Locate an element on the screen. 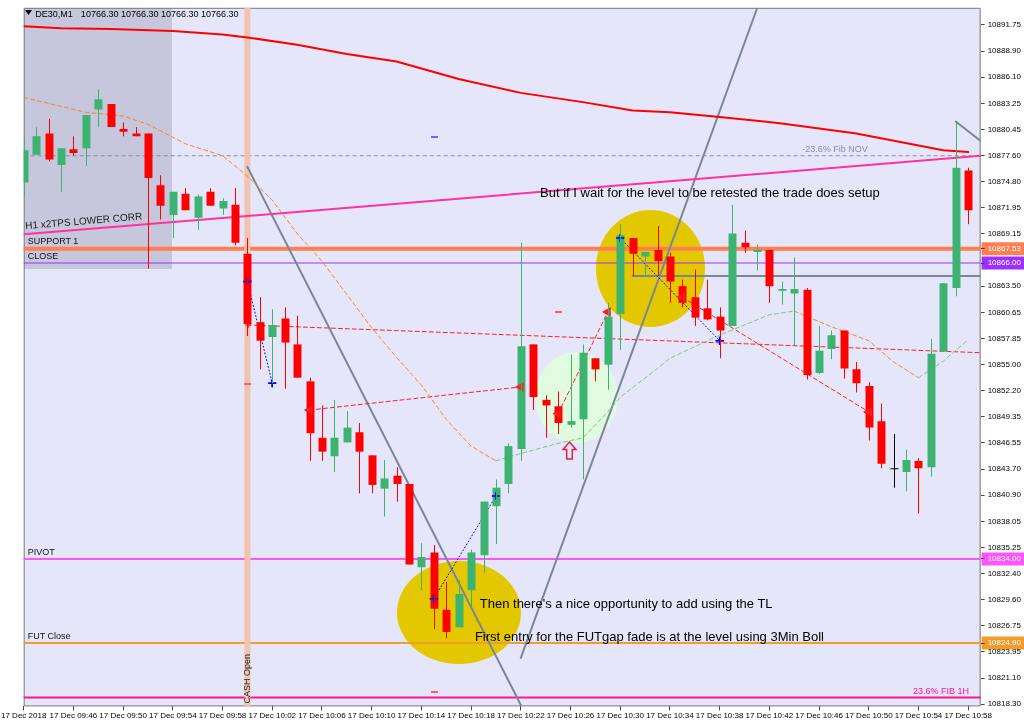  y-tick-label: 10846.55 is located at coordinates (1004, 443).